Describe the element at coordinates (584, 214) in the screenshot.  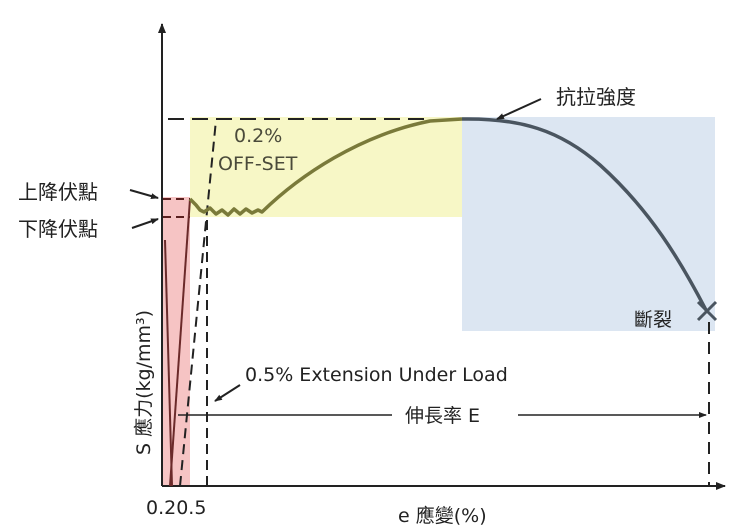
I see `necking-curve` at that location.